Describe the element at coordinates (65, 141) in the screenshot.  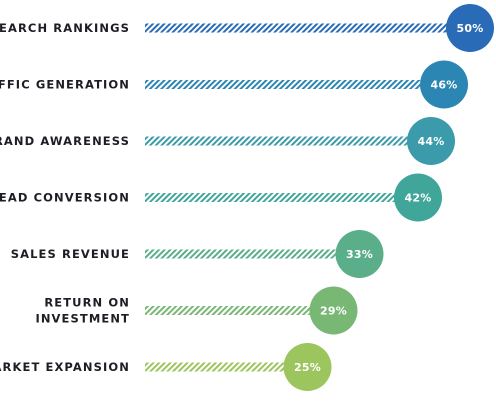
I see `category-label-2: BRAND AWARENESS` at that location.